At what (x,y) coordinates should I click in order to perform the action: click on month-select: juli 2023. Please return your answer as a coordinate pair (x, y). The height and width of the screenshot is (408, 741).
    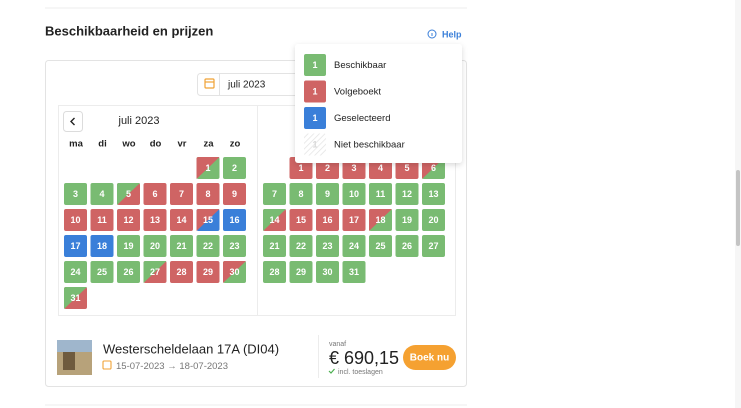
    Looking at the image, I should click on (249, 84).